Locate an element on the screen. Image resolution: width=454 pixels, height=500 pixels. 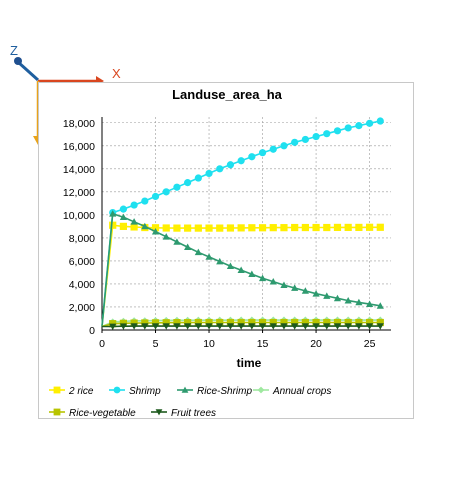
x-tick-label: 10 is located at coordinates (209, 344).